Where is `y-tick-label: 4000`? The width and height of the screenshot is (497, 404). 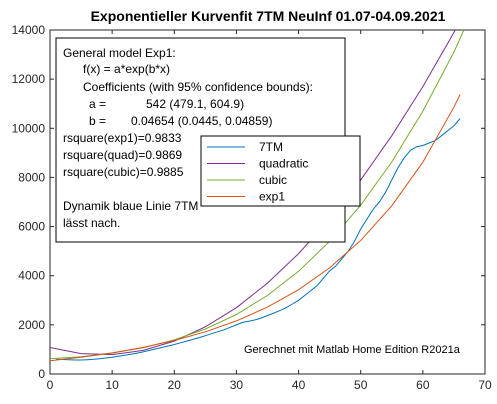
y-tick-label: 4000 is located at coordinates (31, 276).